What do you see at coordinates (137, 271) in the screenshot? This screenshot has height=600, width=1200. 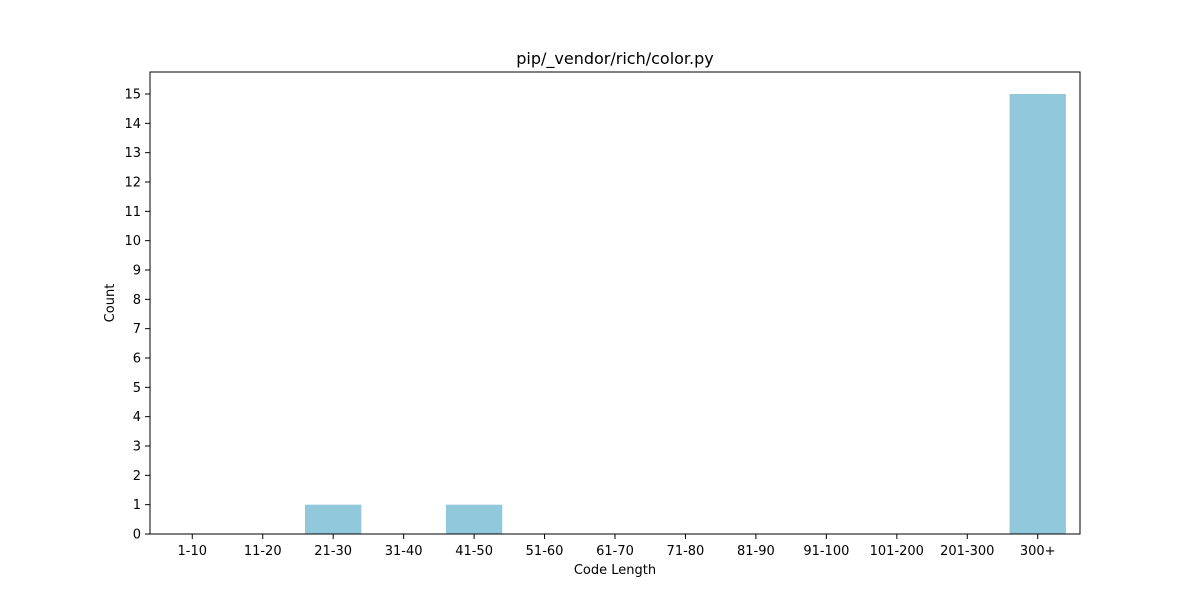 I see `y-tick-label: 9` at bounding box center [137, 271].